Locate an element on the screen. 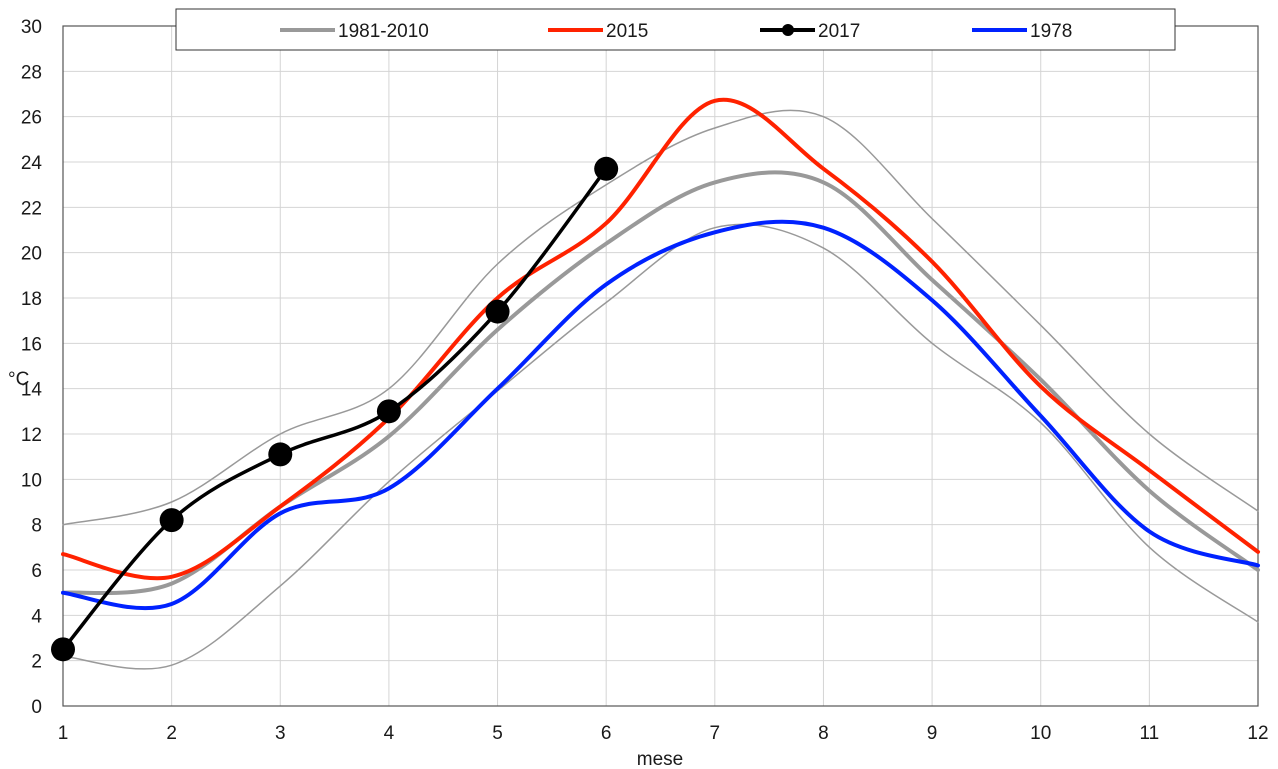 The image size is (1278, 769). legend-label: 2015 is located at coordinates (627, 31).